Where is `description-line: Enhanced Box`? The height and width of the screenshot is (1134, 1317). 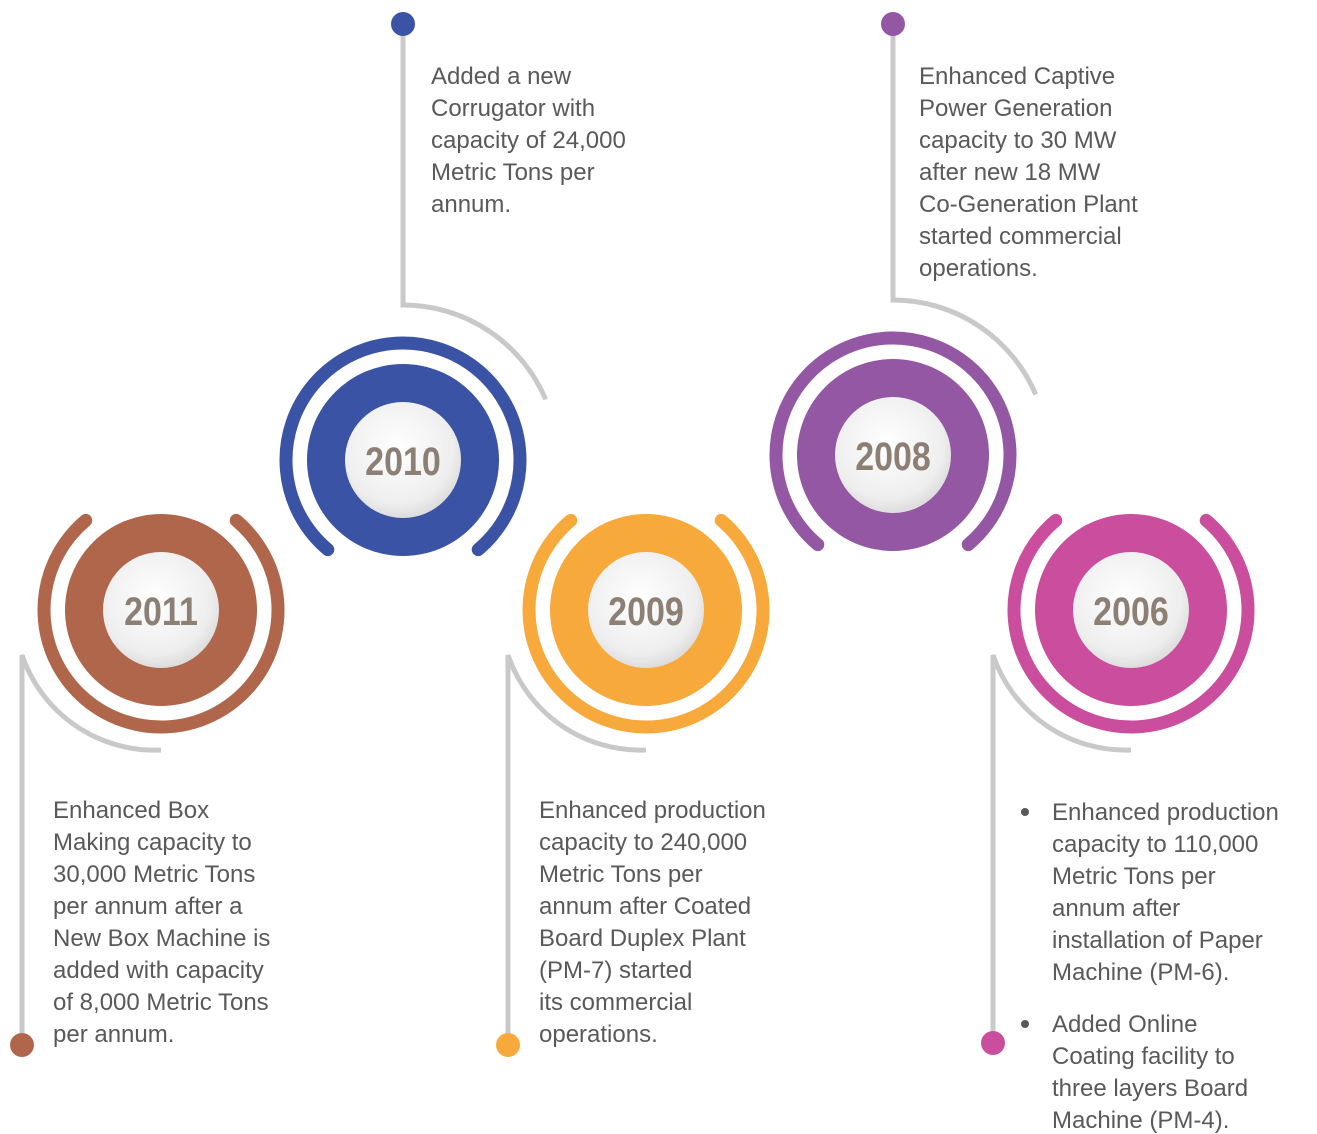 description-line: Enhanced Box is located at coordinates (131, 810).